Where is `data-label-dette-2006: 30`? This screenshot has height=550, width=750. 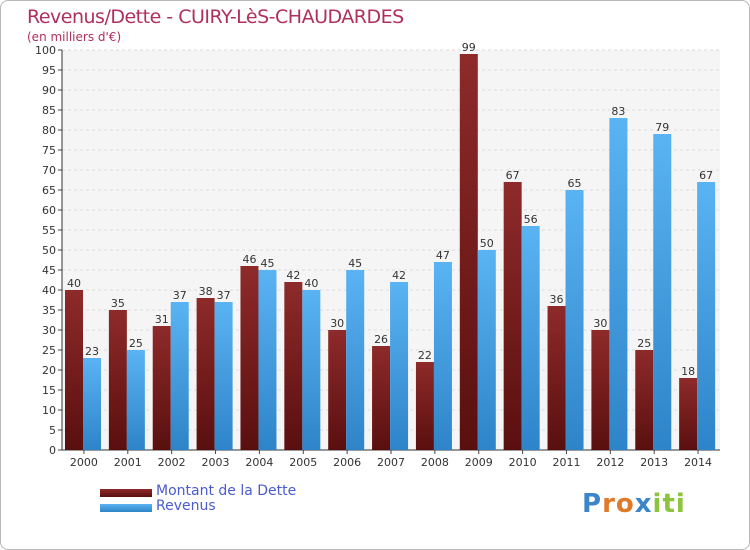 data-label-dette-2006: 30 is located at coordinates (337, 323).